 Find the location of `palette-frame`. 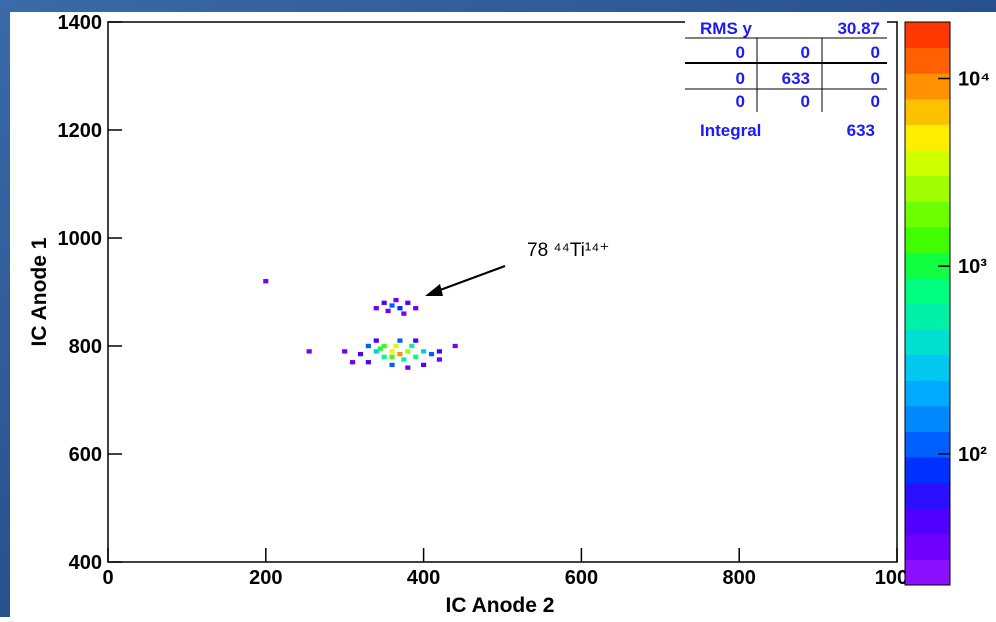

palette-frame is located at coordinates (927, 303).